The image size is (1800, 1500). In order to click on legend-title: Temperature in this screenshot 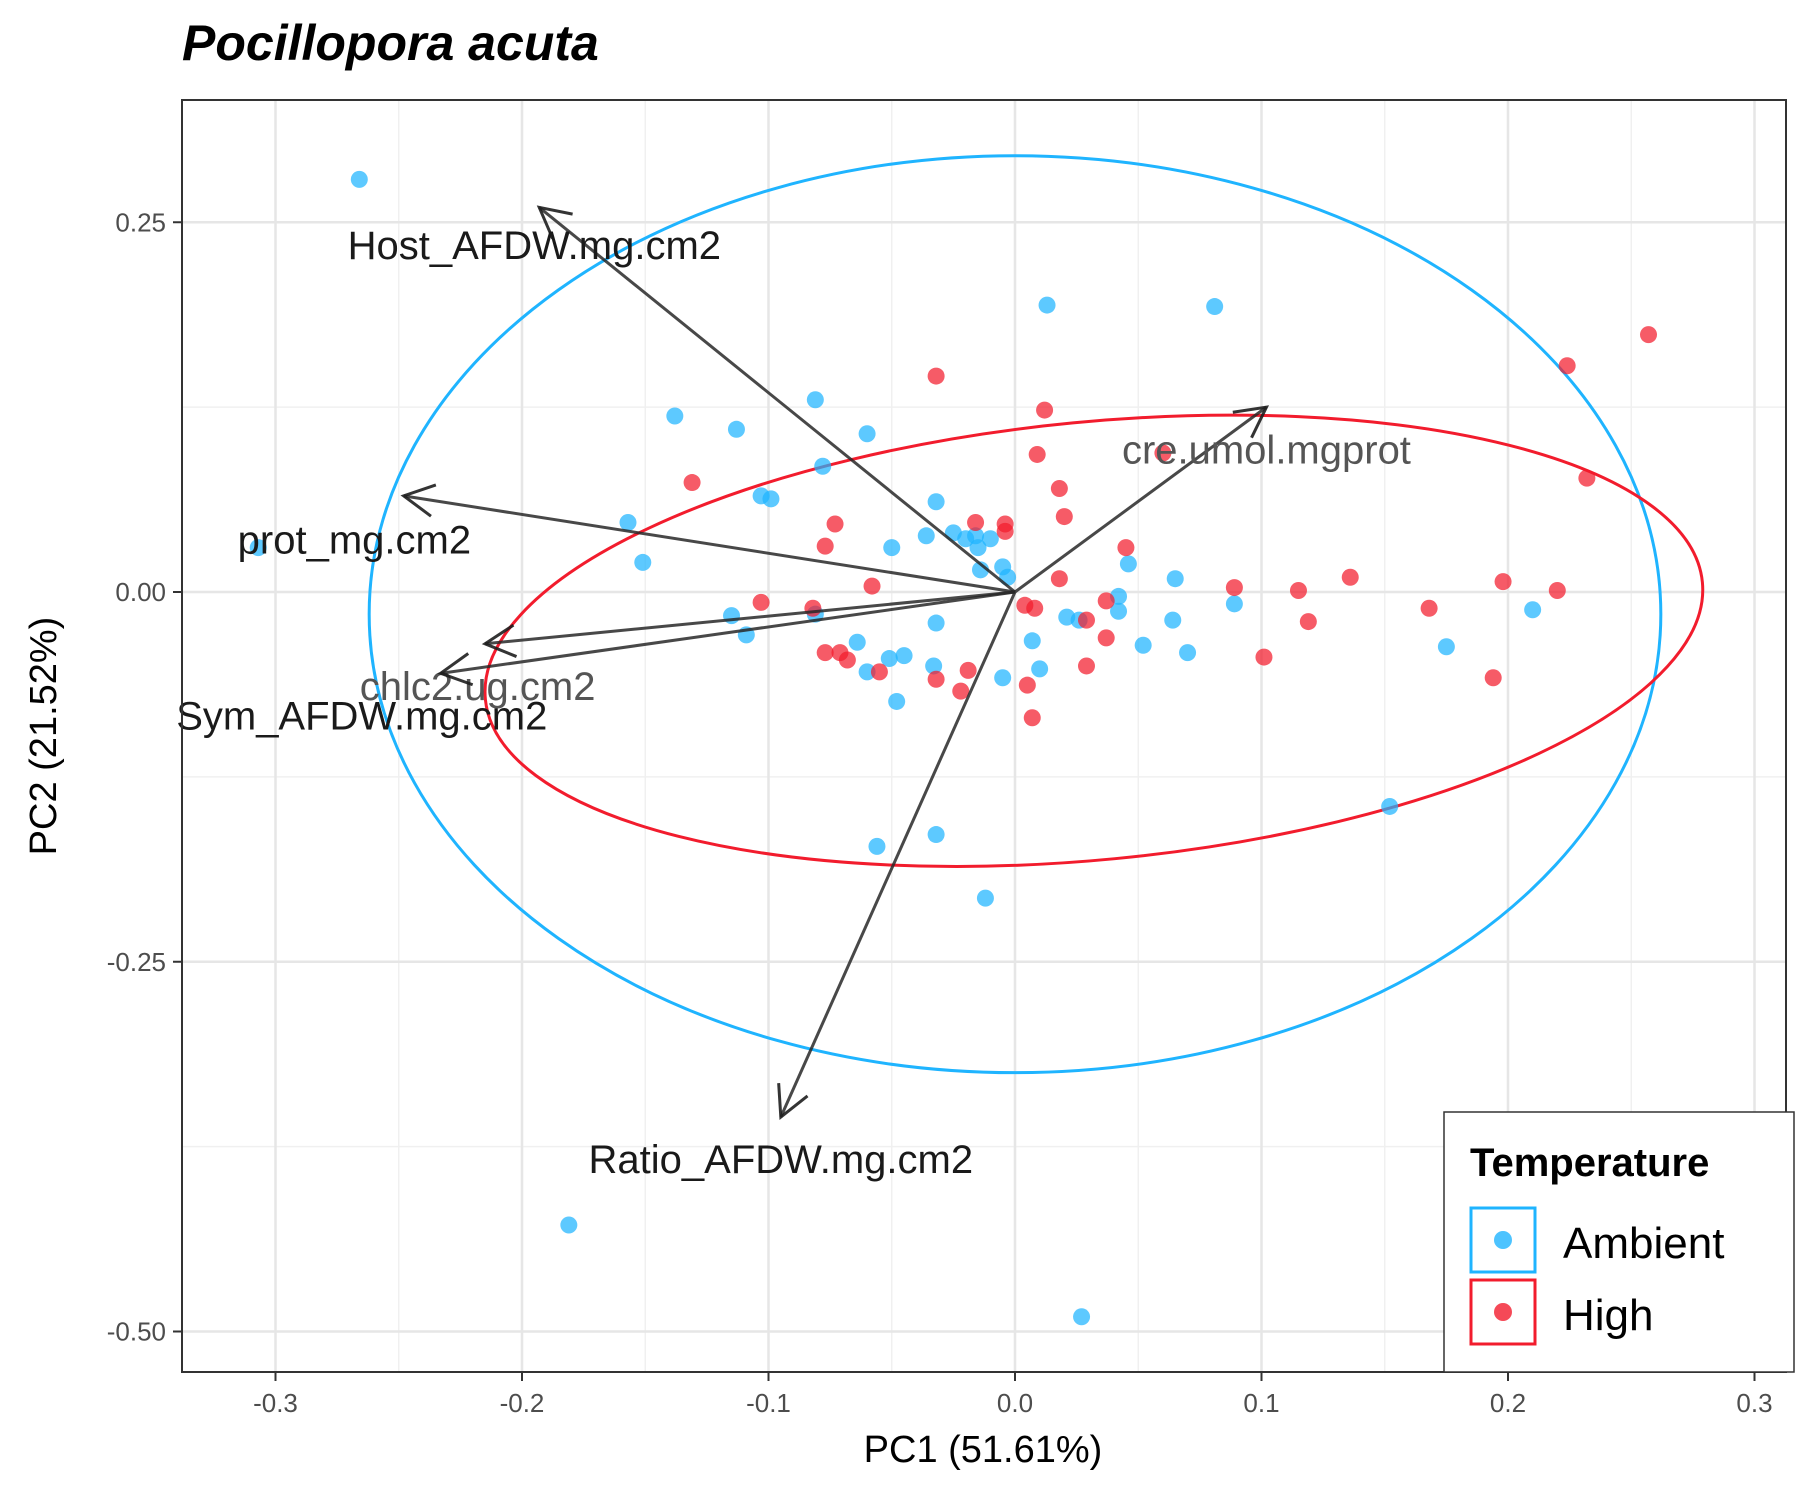, I will do `click(1589, 1163)`.